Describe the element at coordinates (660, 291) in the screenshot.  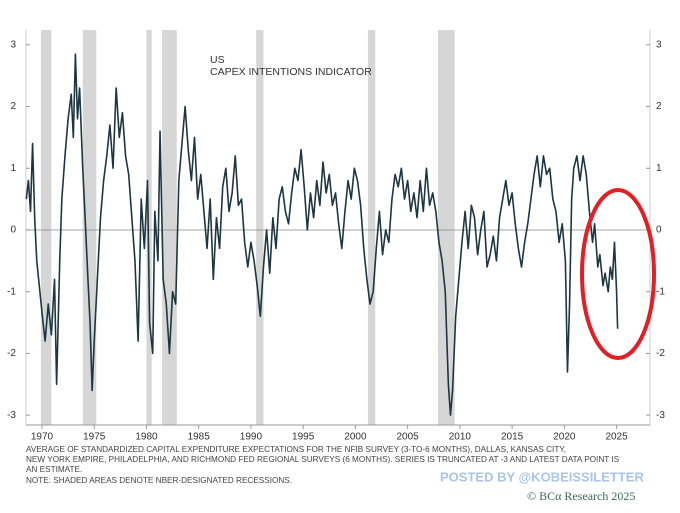
I see `y-tick-label-right: -1` at that location.